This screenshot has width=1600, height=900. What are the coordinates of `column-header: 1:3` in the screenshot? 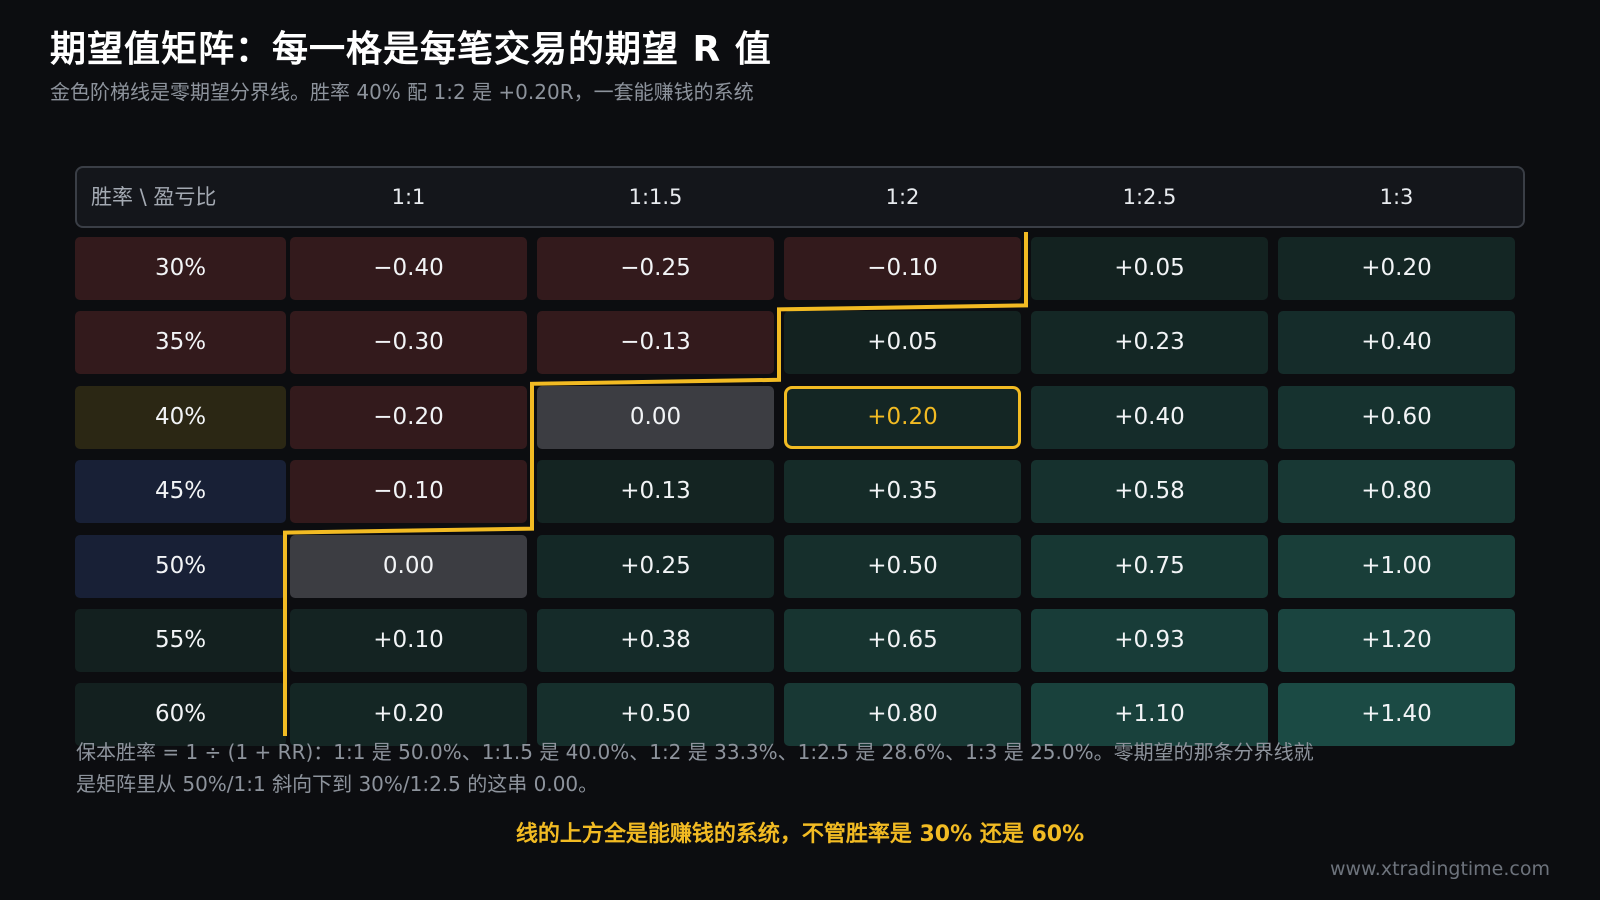 It's located at (1396, 197).